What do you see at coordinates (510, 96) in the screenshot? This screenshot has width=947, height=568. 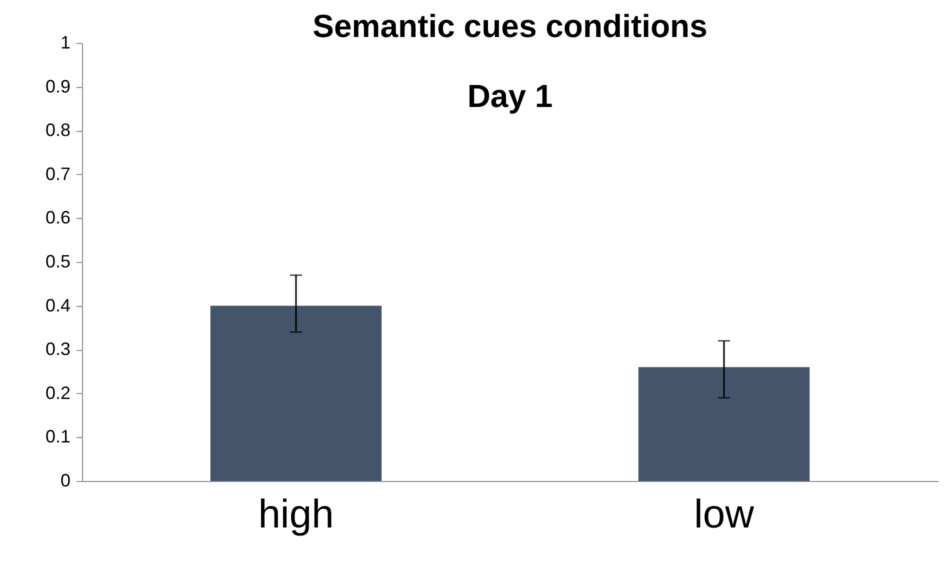 I see `text: Day 1` at bounding box center [510, 96].